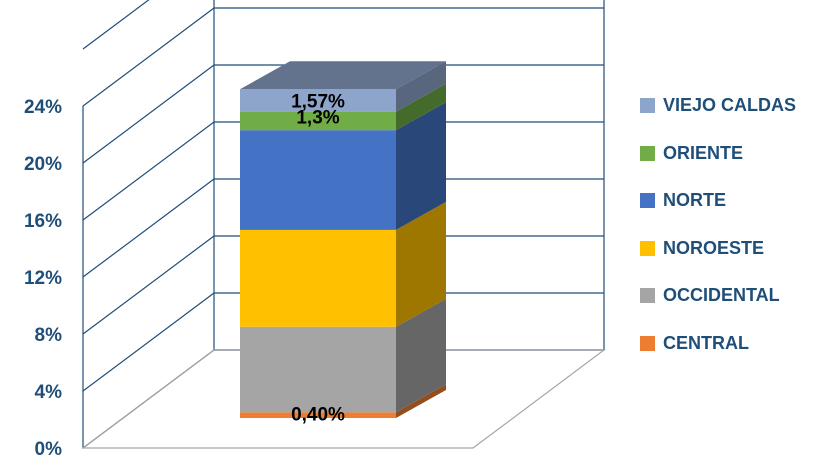 The height and width of the screenshot is (458, 815). Describe the element at coordinates (343, 75) in the screenshot. I see `bar-top-face` at that location.